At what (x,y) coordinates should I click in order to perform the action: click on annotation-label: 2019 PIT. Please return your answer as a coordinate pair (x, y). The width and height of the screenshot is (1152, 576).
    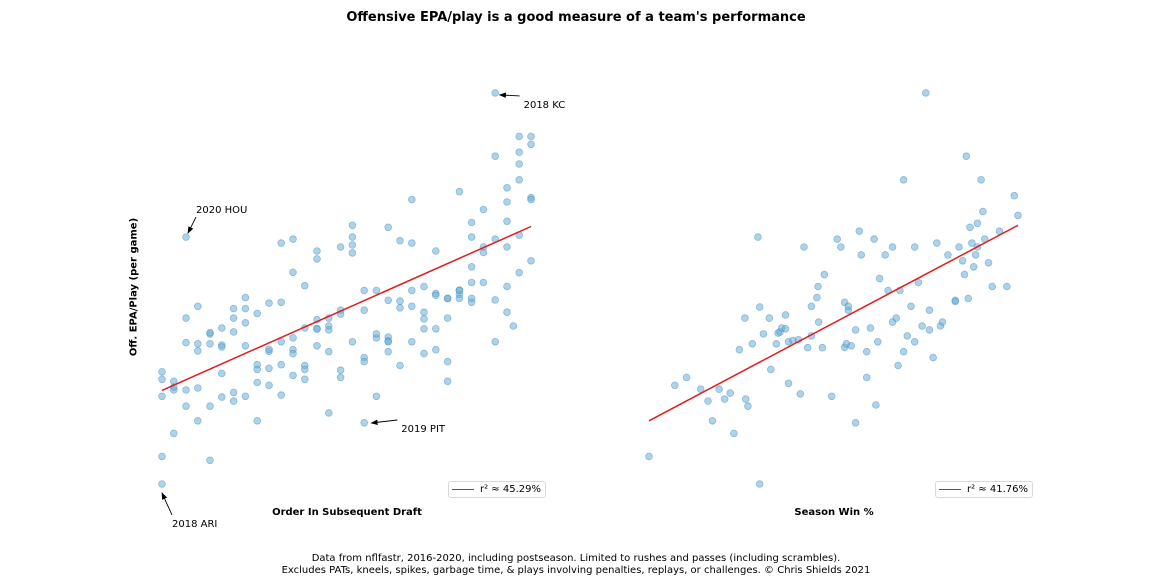
    Looking at the image, I should click on (423, 429).